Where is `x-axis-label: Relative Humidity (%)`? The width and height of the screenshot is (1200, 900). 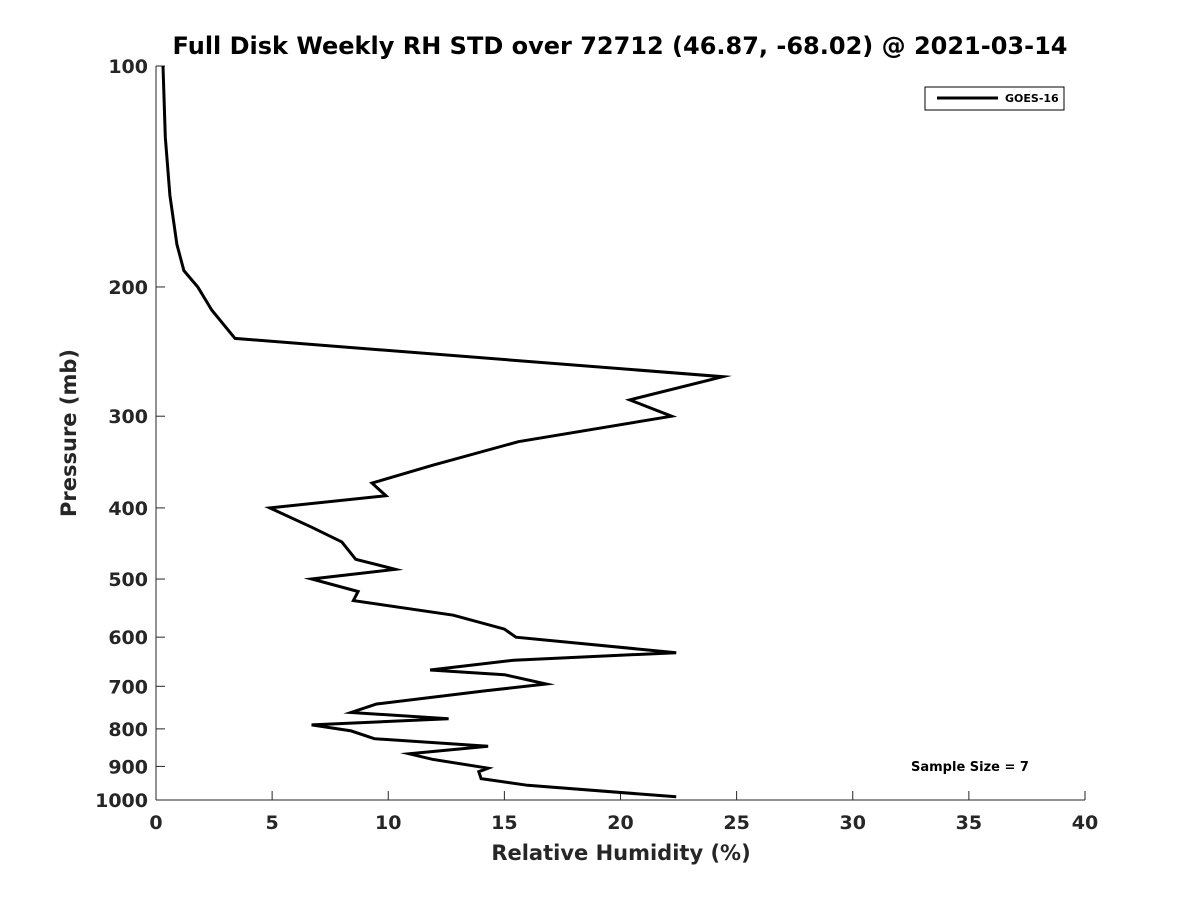 x-axis-label: Relative Humidity (%) is located at coordinates (620, 853).